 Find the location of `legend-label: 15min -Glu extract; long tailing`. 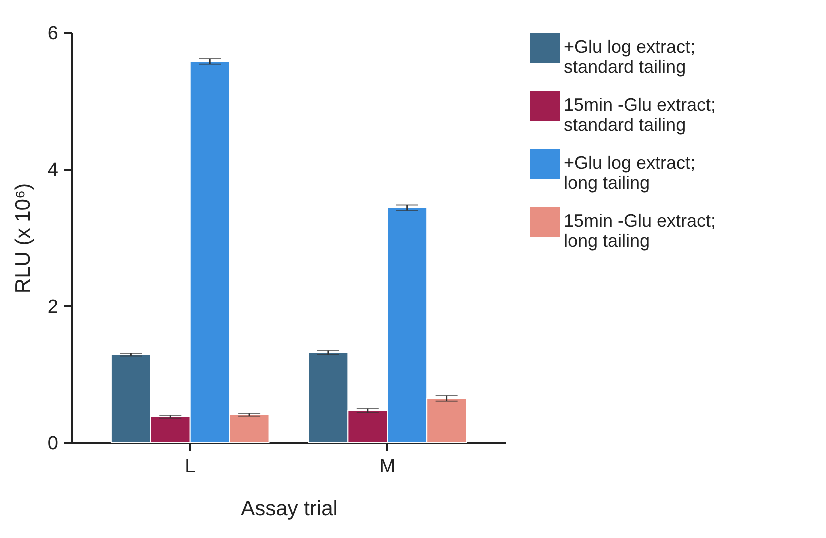

legend-label: 15min -Glu extract; long tailing is located at coordinates (640, 231).